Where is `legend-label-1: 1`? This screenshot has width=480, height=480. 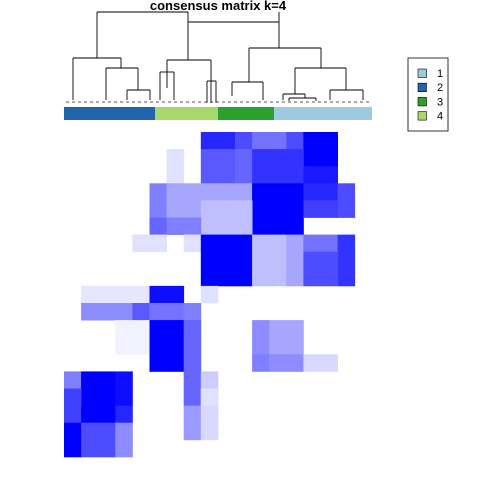 legend-label-1: 1 is located at coordinates (440, 74).